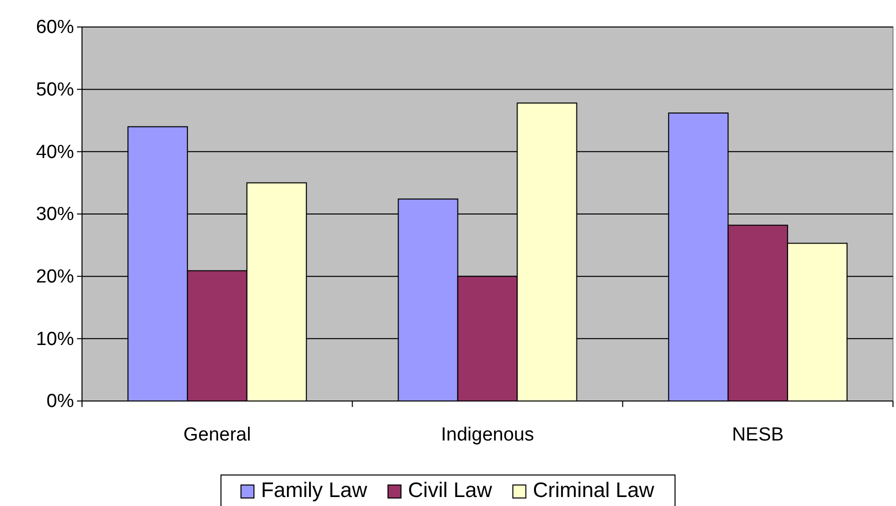 The width and height of the screenshot is (896, 506). What do you see at coordinates (487, 435) in the screenshot?
I see `x-tick-label: Indigenous` at bounding box center [487, 435].